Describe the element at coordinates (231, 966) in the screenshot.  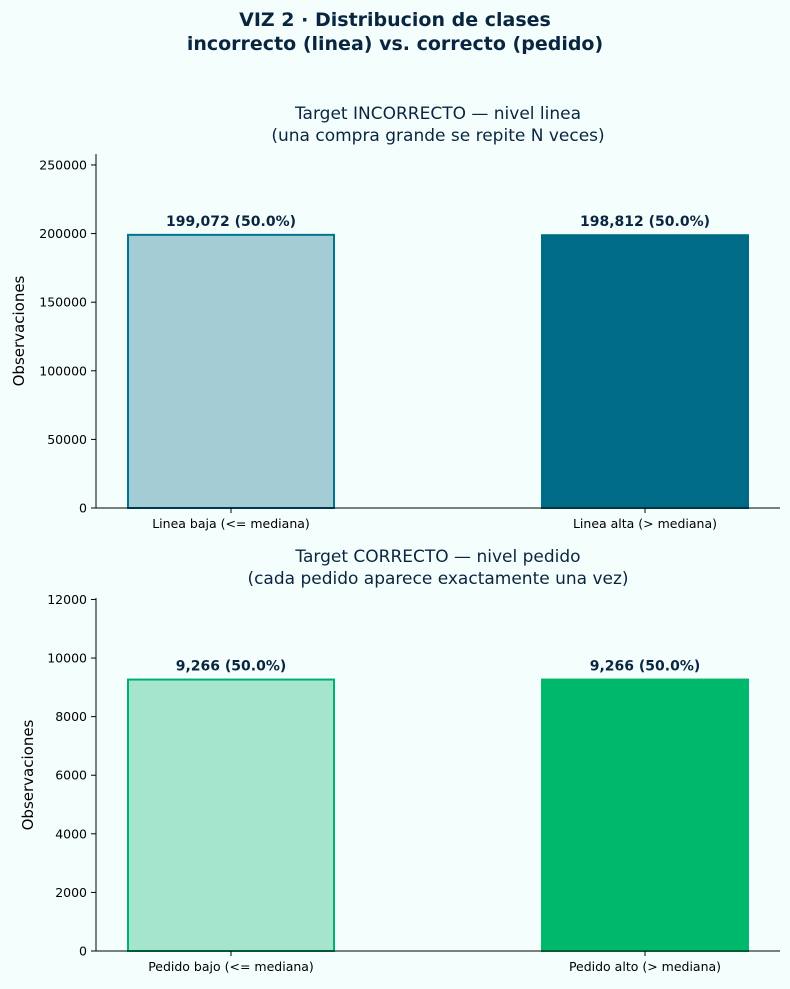
I see `x-tick-label: Pedido bajo (<= mediana)` at that location.